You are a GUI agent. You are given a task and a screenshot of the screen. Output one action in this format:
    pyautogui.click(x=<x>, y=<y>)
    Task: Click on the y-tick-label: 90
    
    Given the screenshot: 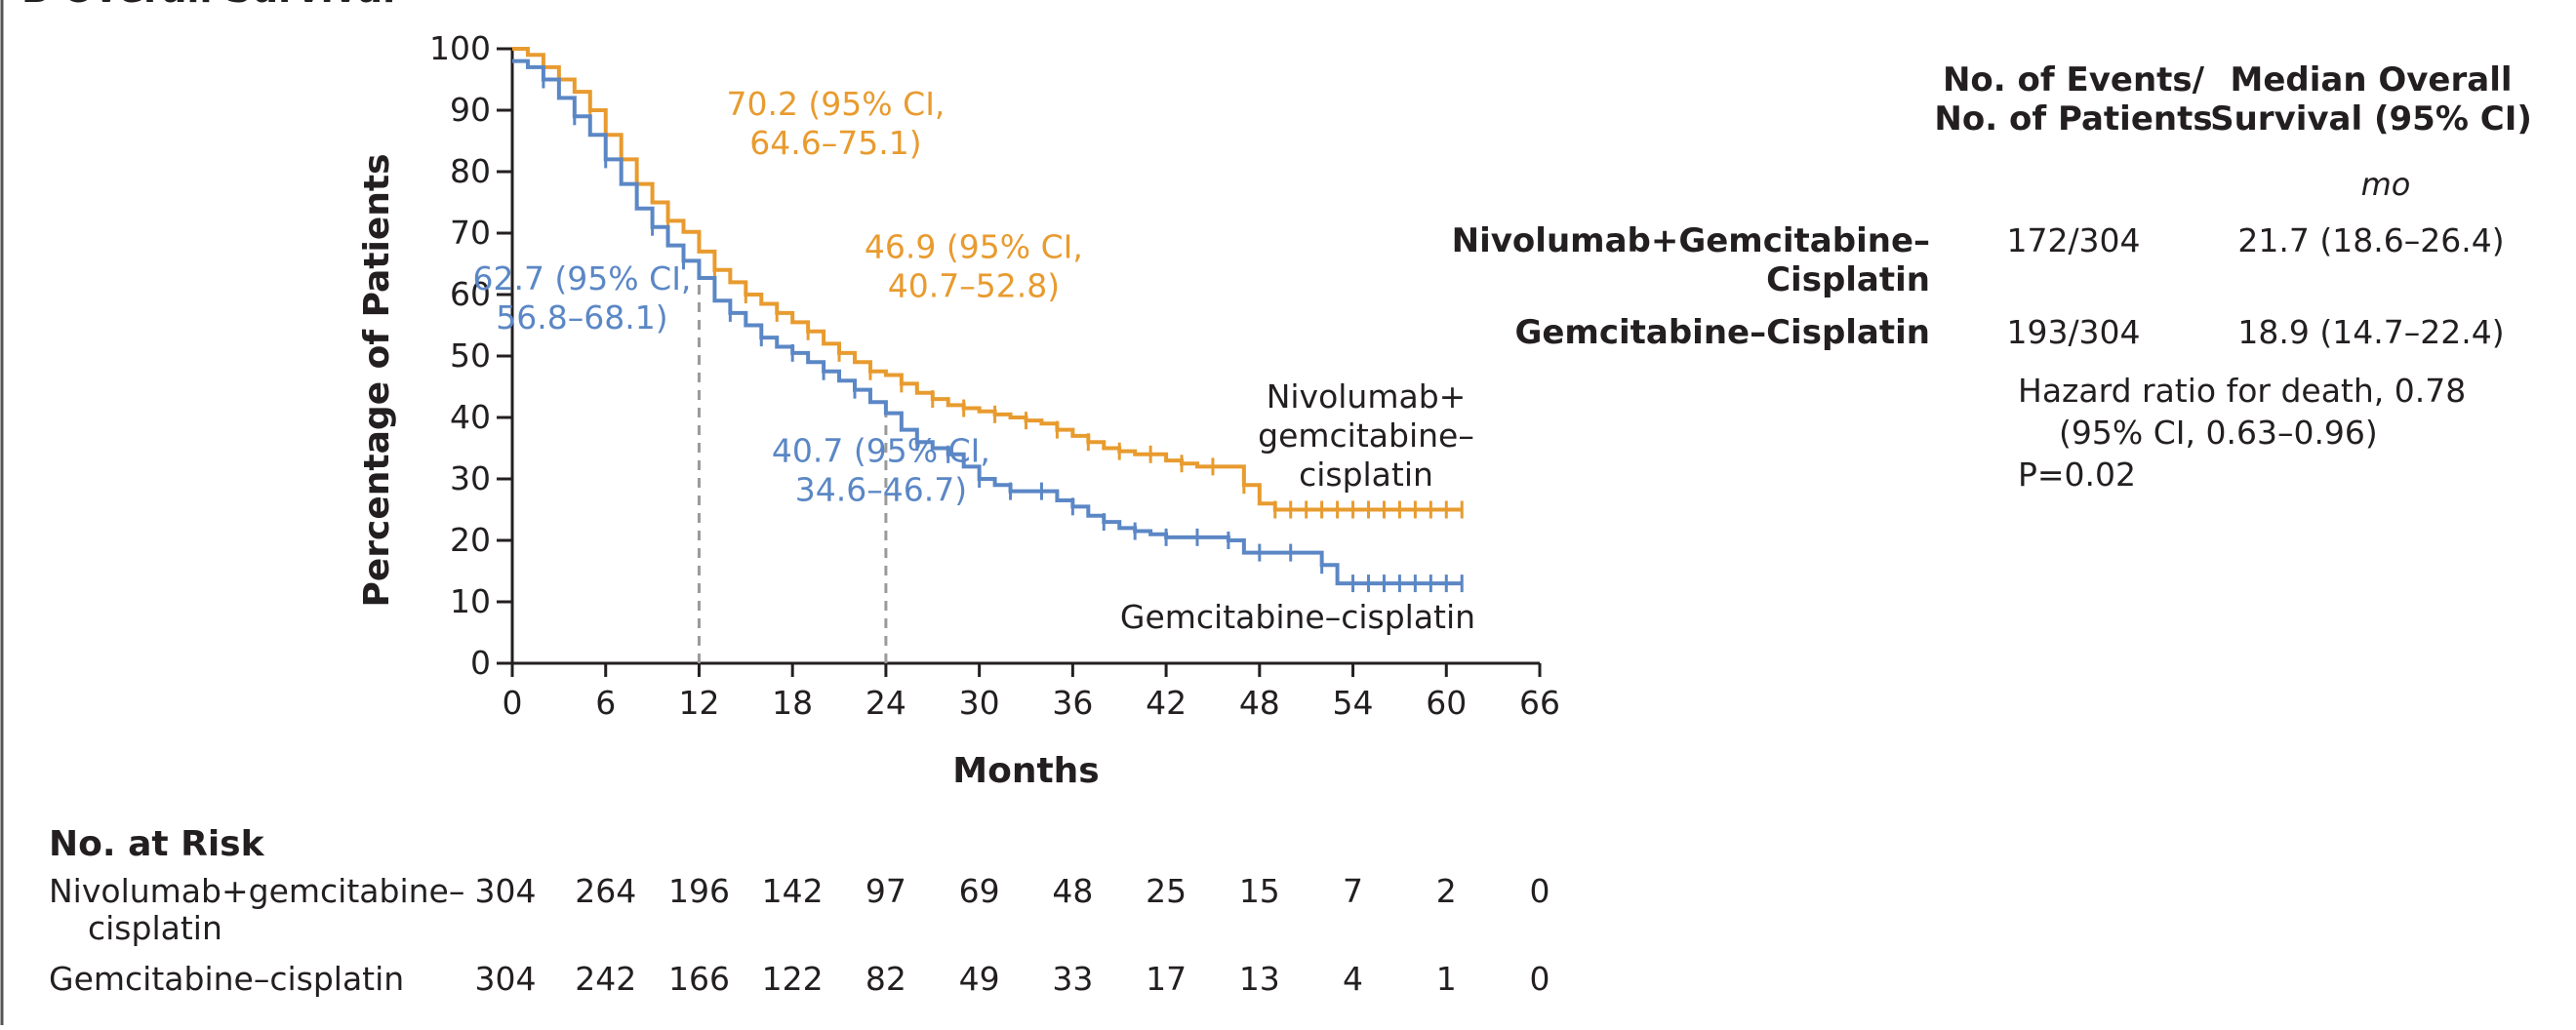 What is the action you would take?
    pyautogui.click(x=470, y=110)
    